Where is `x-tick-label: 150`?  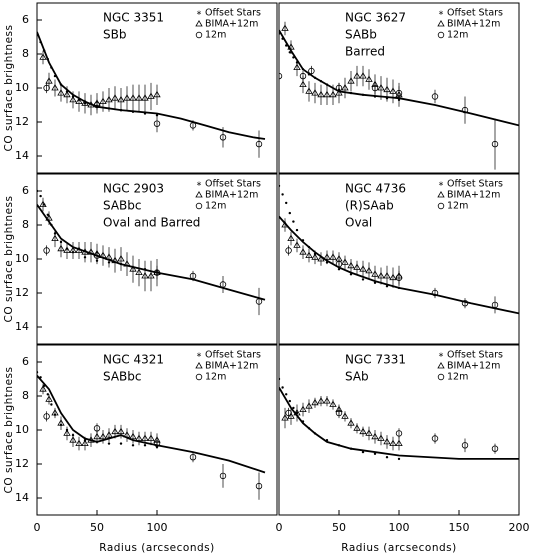 x-tick-label: 150 is located at coordinates (459, 527).